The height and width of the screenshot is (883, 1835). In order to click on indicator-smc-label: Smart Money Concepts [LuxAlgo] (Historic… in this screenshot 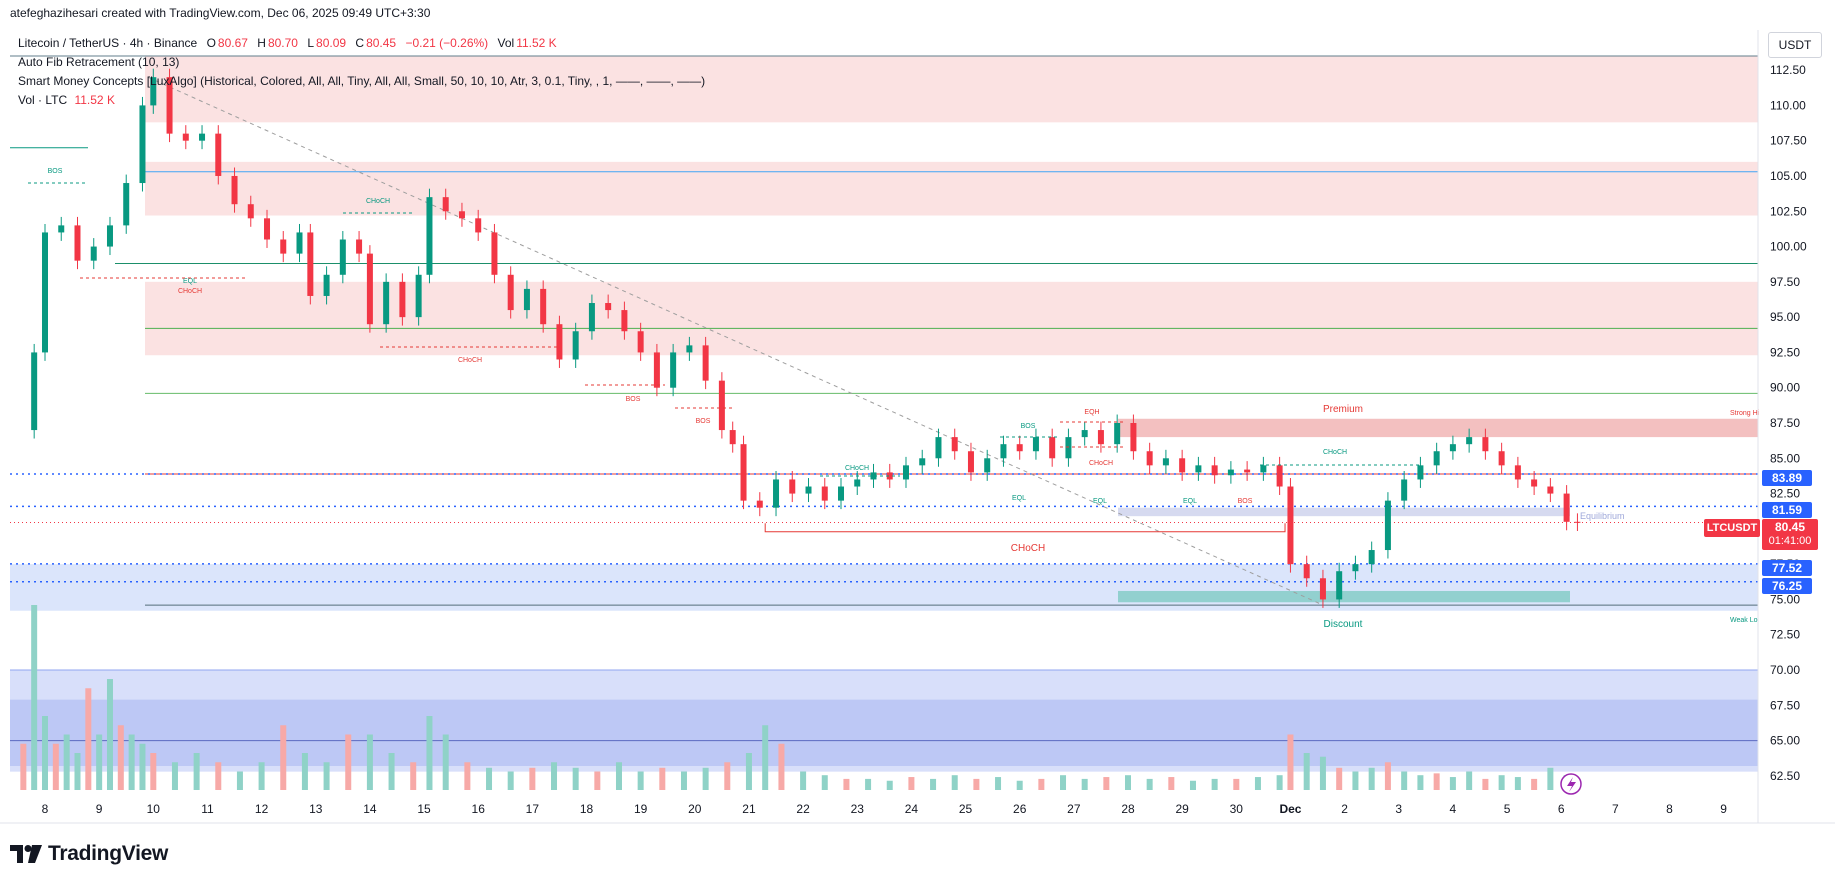, I will do `click(362, 81)`.